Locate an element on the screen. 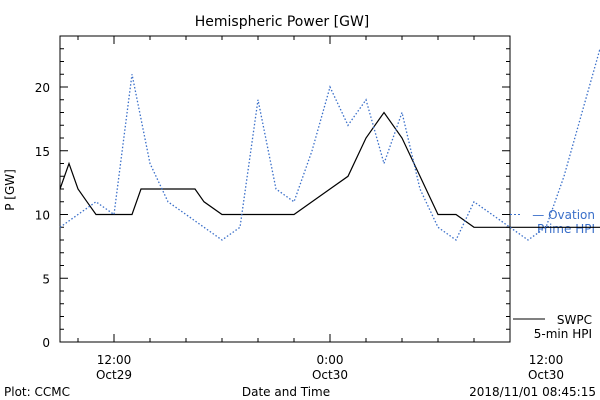  x-axis-label: Date and Time is located at coordinates (286, 392).